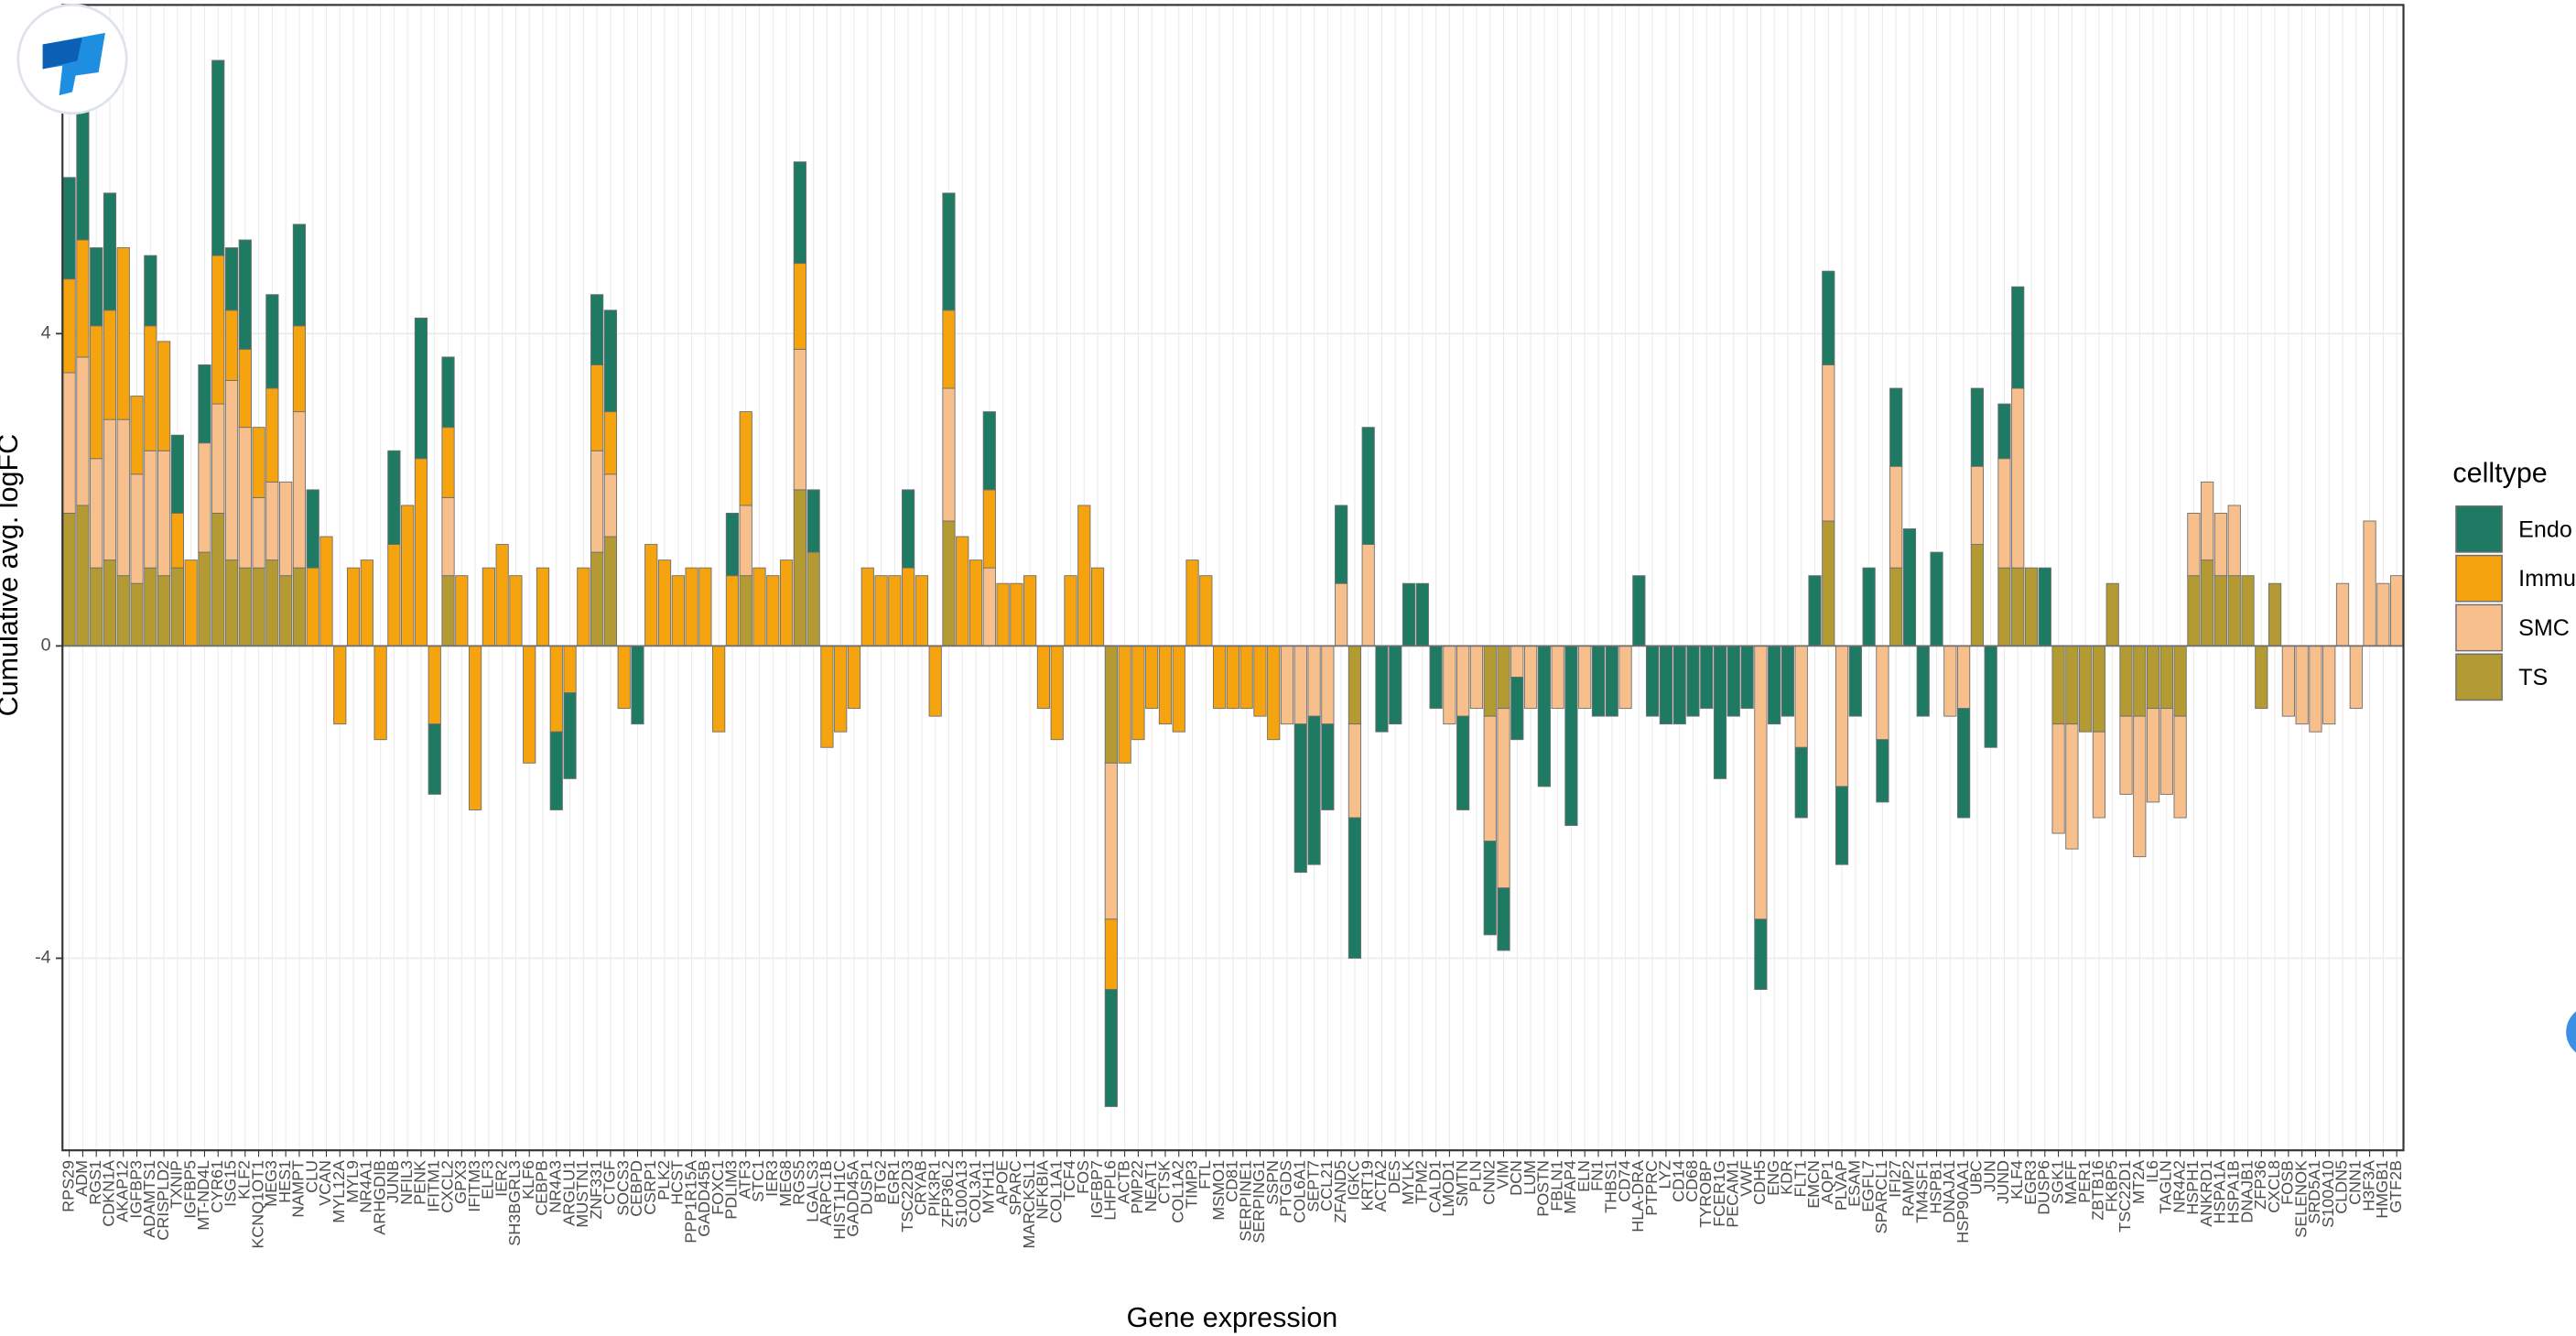 The height and width of the screenshot is (1336, 2576). I want to click on x-tick-label: PPP1R15A, so click(690, 1202).